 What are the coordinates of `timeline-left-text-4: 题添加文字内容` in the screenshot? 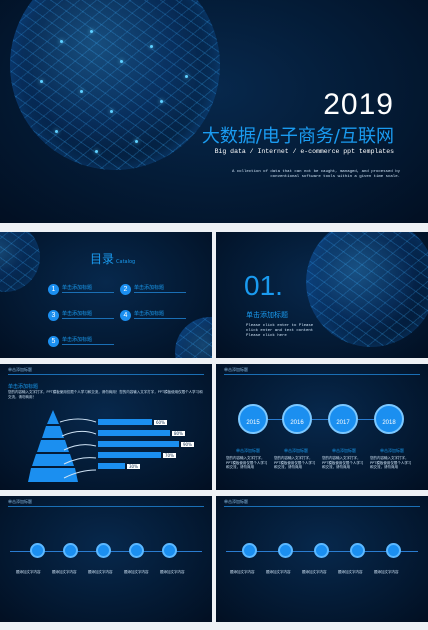 It's located at (136, 572).